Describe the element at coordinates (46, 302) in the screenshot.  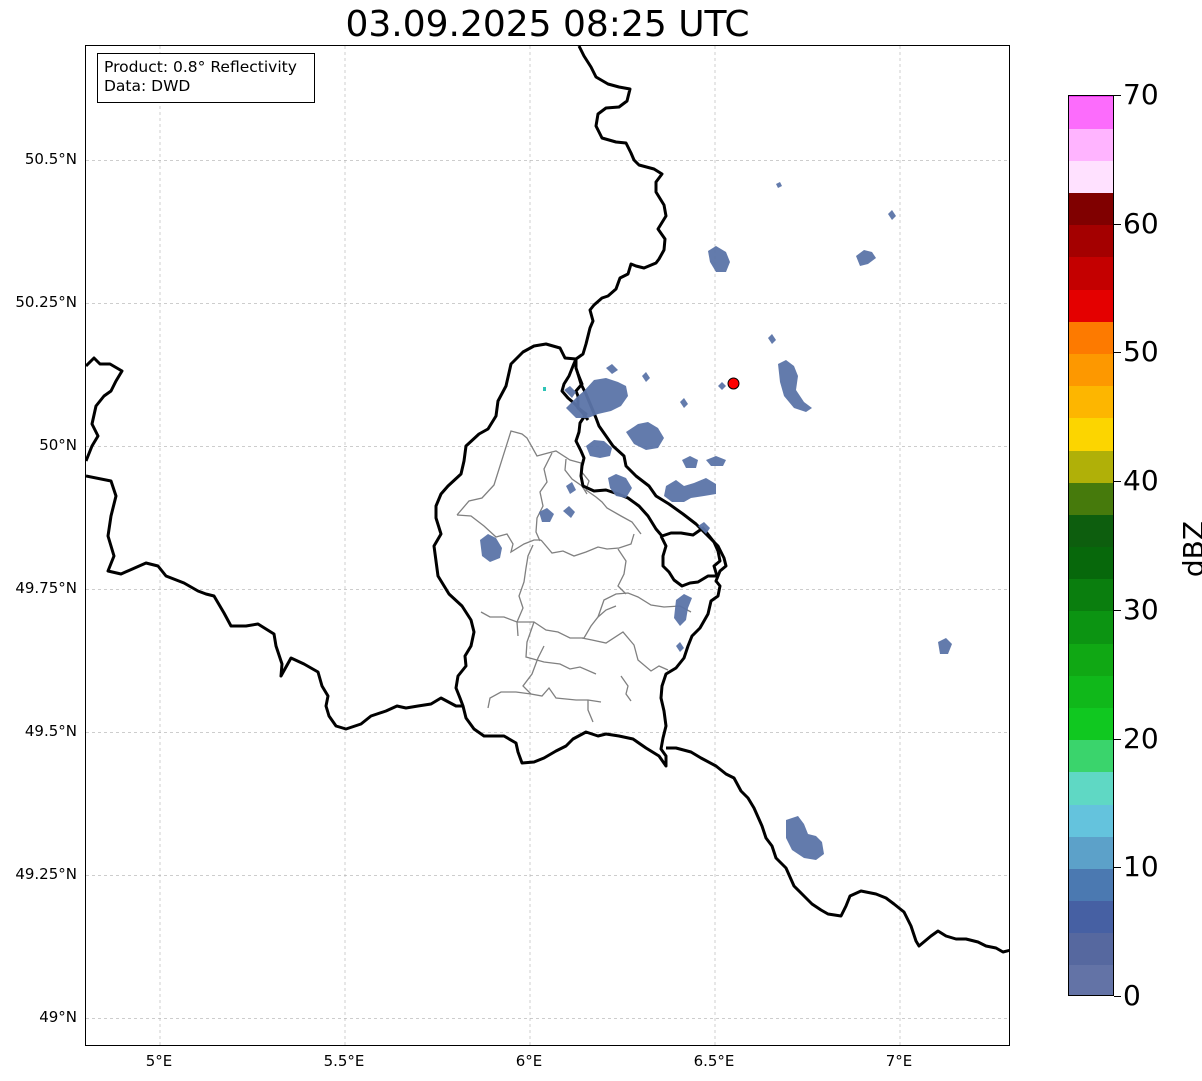
I see `lat-tick-label: 50.25°N` at that location.